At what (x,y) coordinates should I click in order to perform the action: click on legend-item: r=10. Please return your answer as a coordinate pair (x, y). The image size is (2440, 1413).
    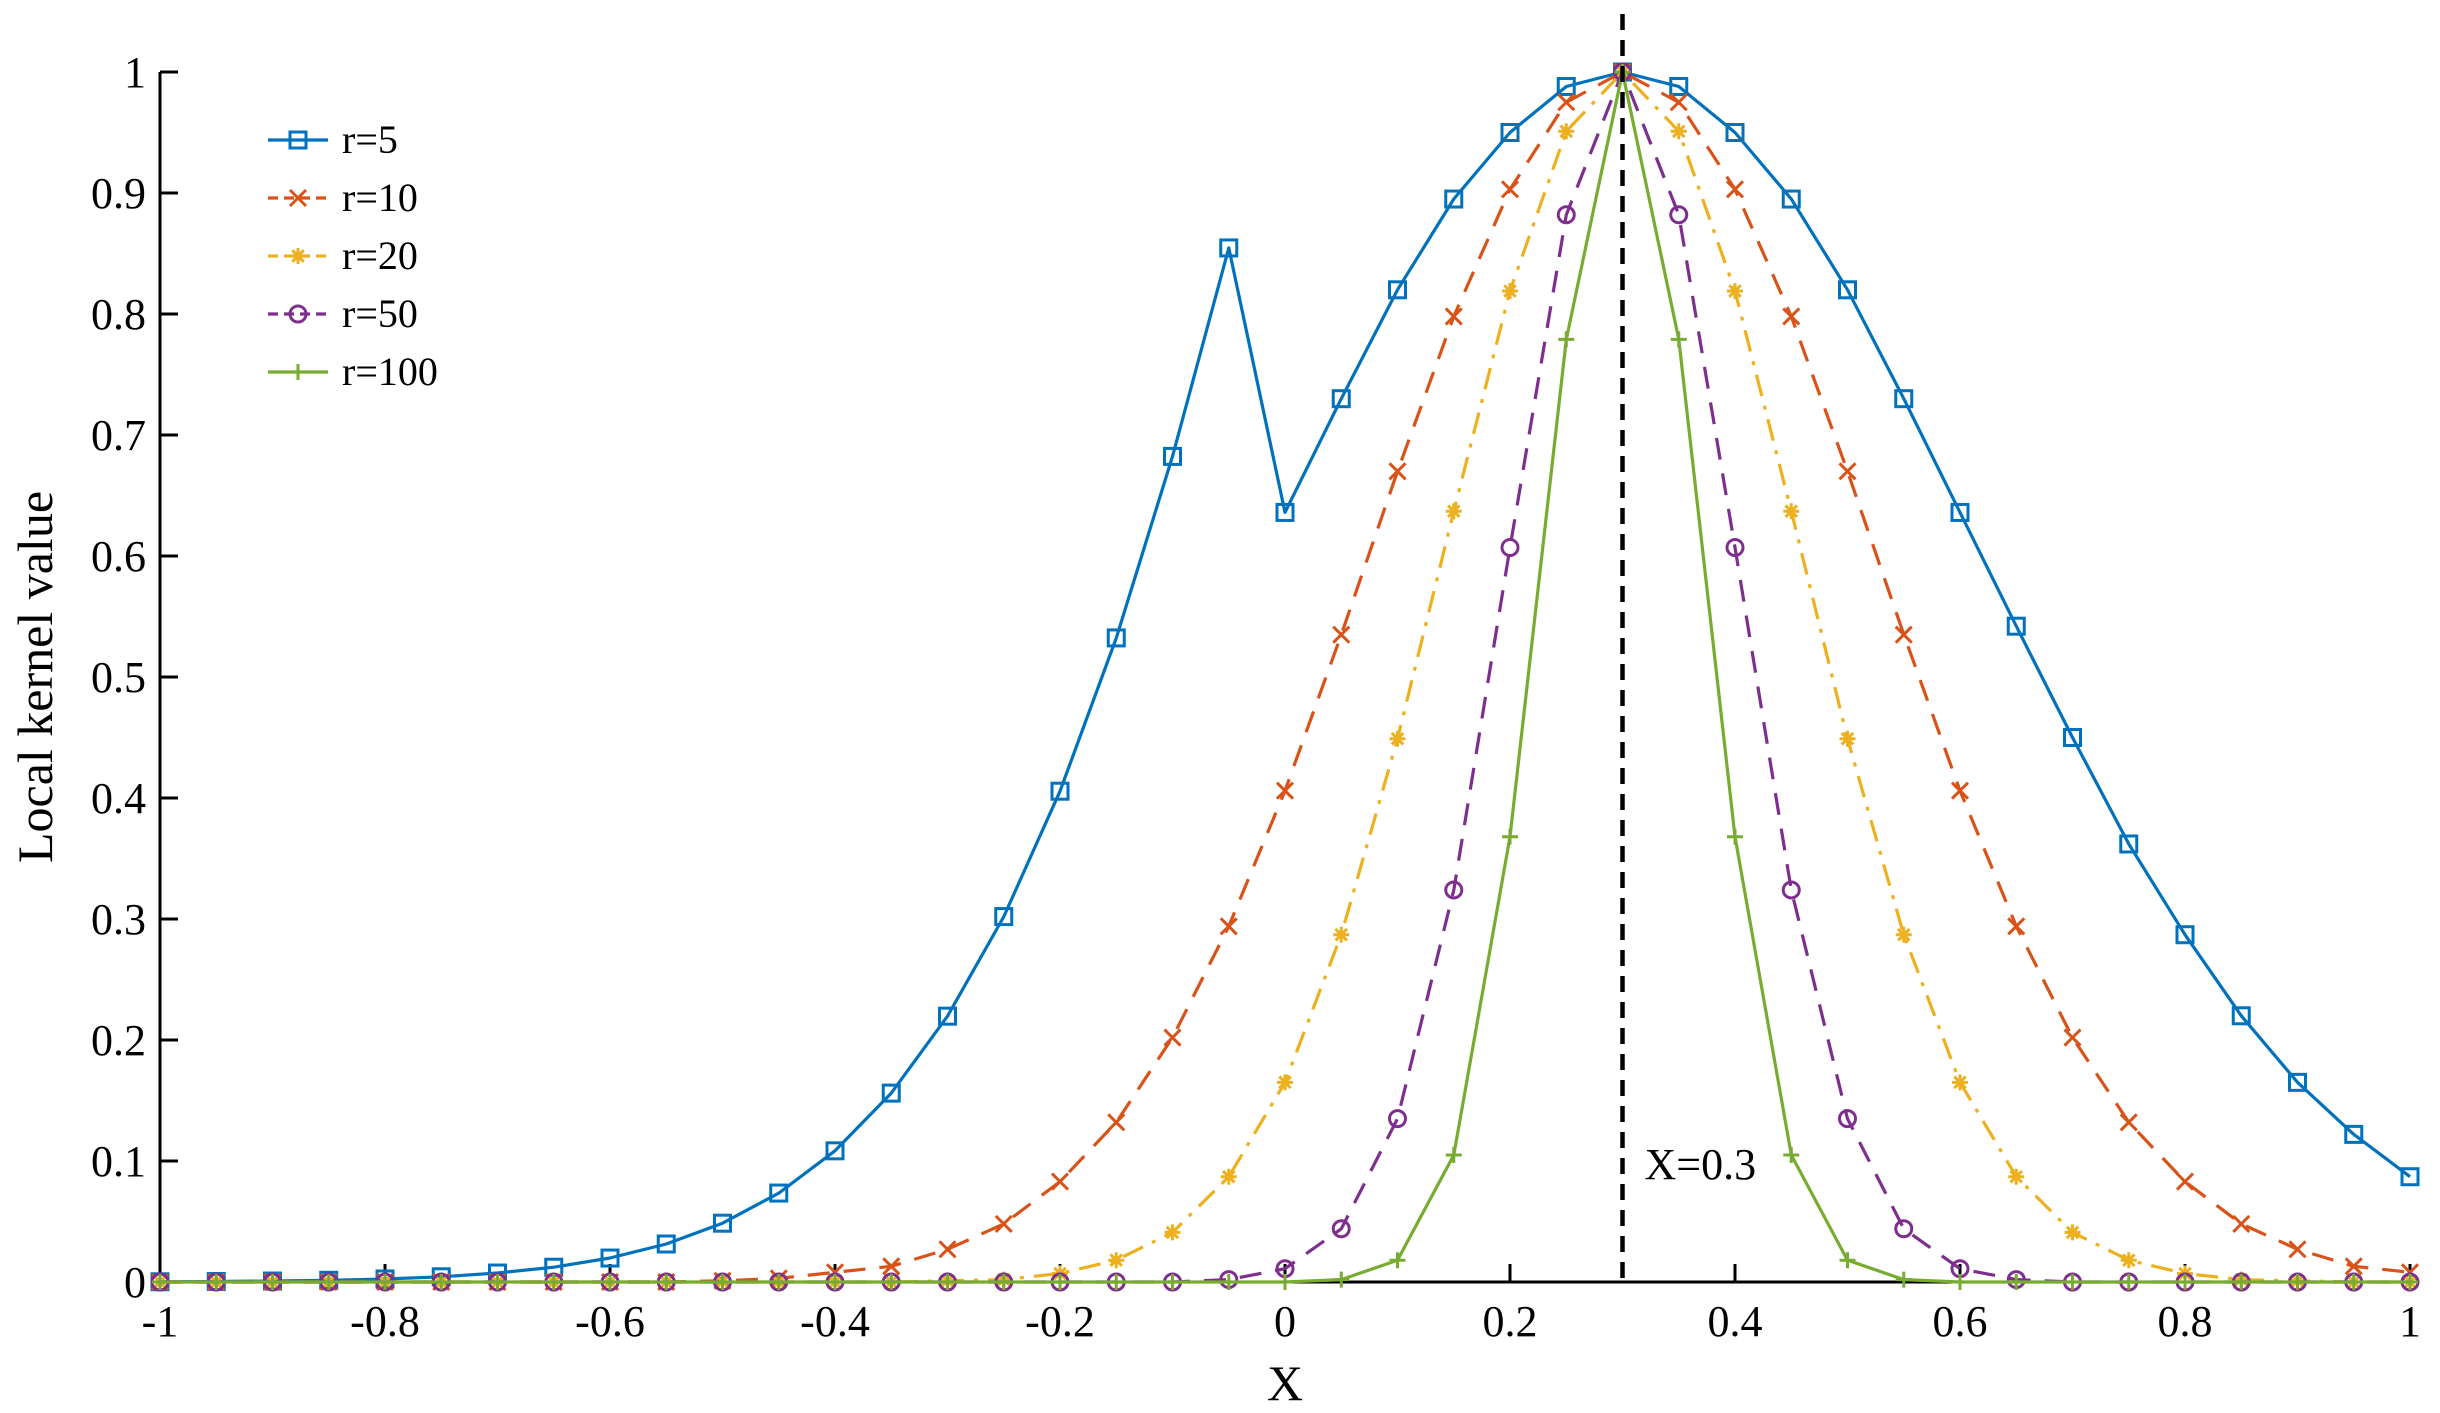
    Looking at the image, I should click on (343, 197).